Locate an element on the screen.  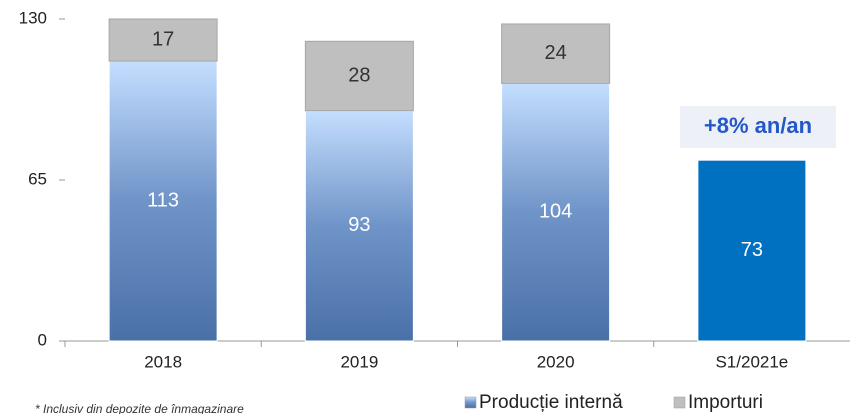
y-tick-label: 130 is located at coordinates (33, 17).